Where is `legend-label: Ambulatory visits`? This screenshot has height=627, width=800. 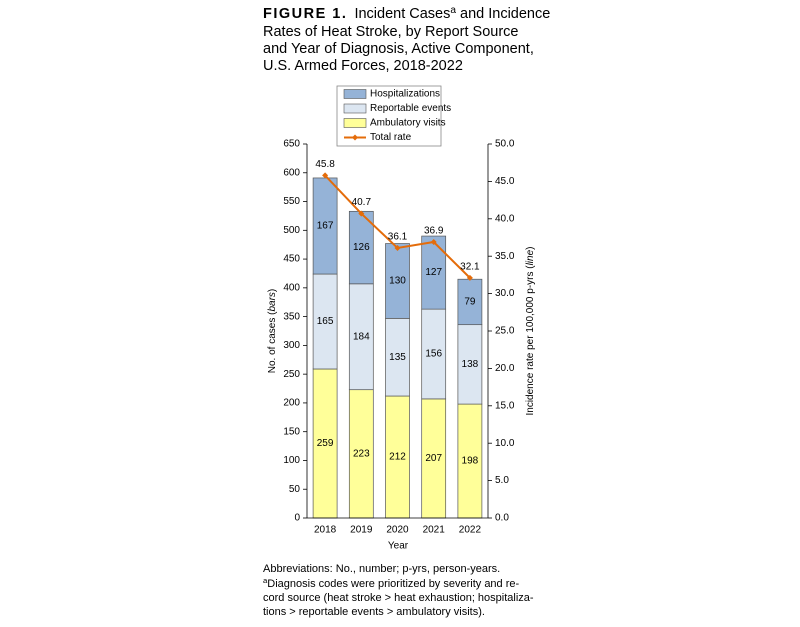
legend-label: Ambulatory visits is located at coordinates (408, 123).